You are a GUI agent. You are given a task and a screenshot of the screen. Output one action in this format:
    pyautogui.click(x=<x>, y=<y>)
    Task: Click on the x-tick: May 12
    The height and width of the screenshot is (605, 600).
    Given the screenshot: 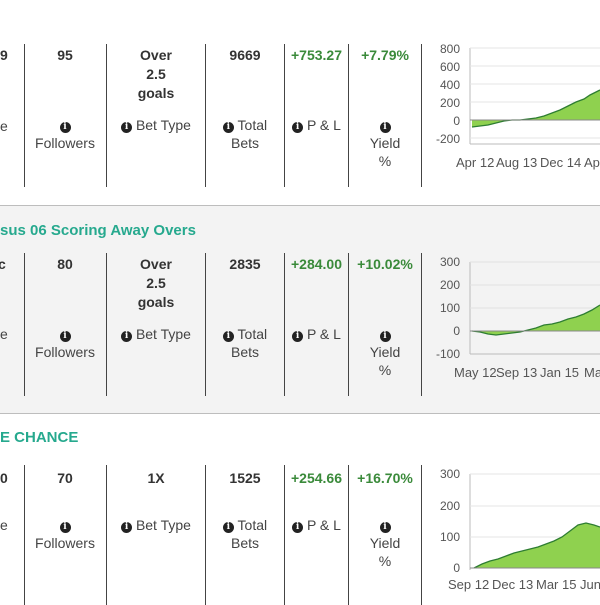 What is the action you would take?
    pyautogui.click(x=475, y=372)
    